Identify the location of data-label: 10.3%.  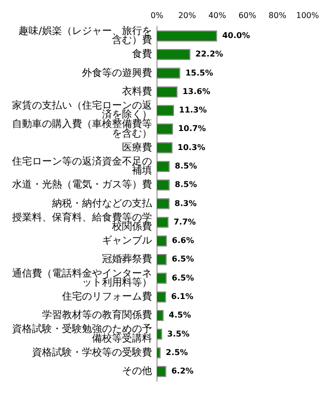
(192, 147).